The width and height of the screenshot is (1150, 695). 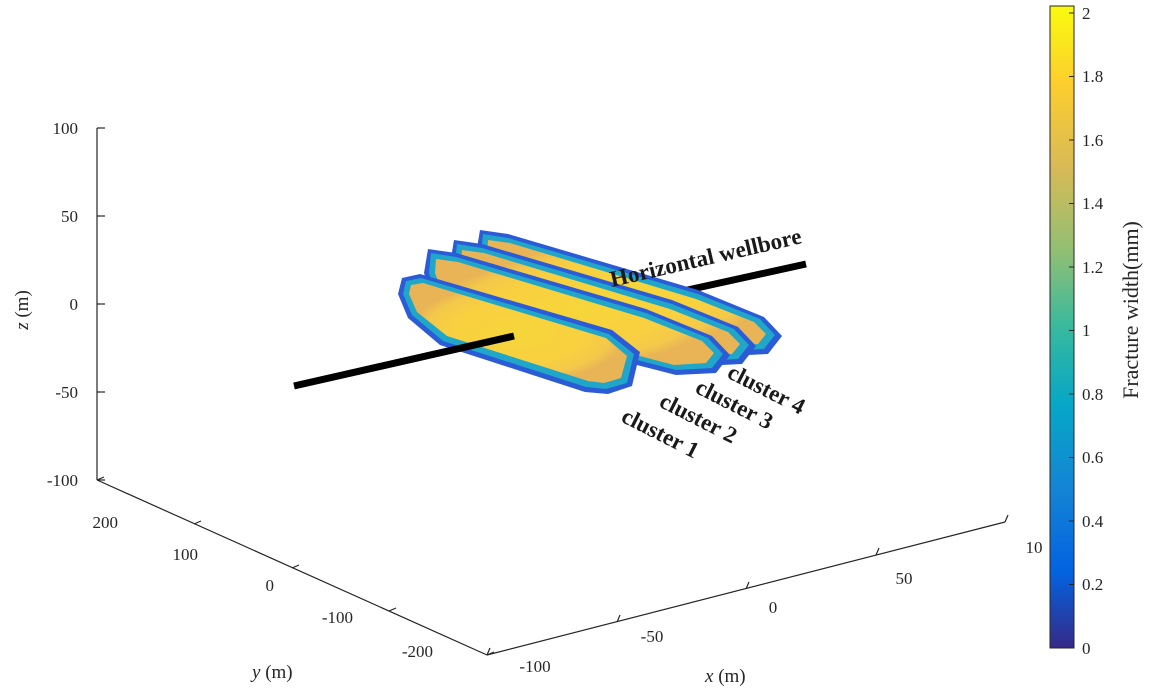 I want to click on colorbar-tick-label: 2, so click(x=1086, y=13).